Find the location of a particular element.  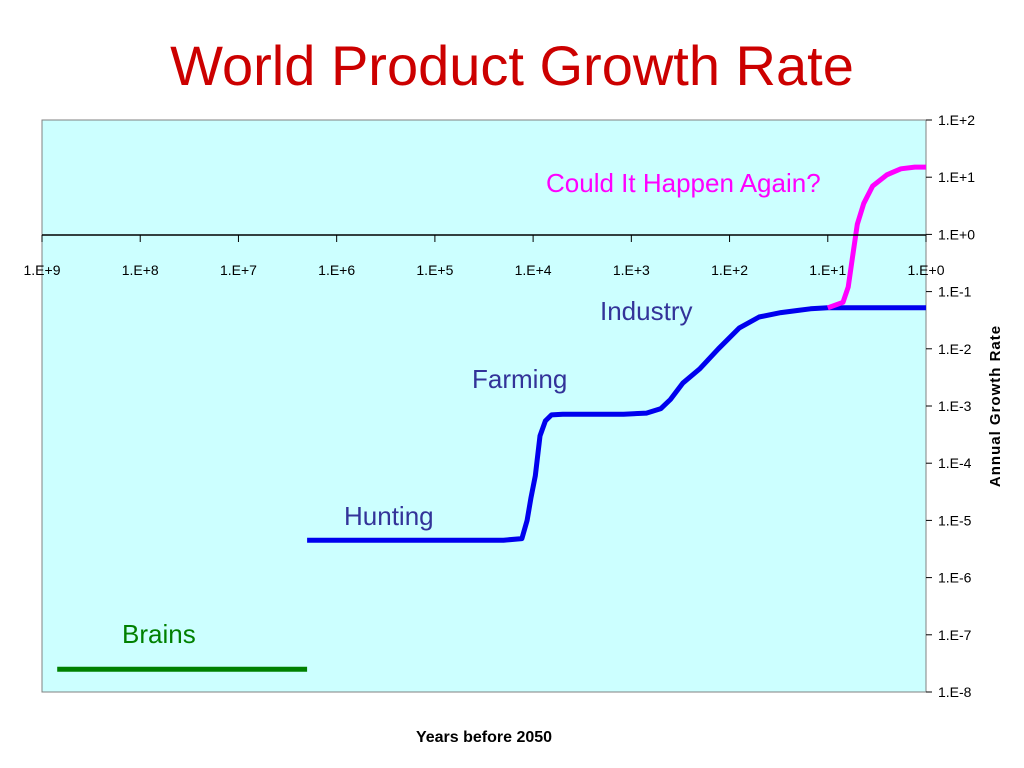

annotation-hunting: Hunting is located at coordinates (389, 516).